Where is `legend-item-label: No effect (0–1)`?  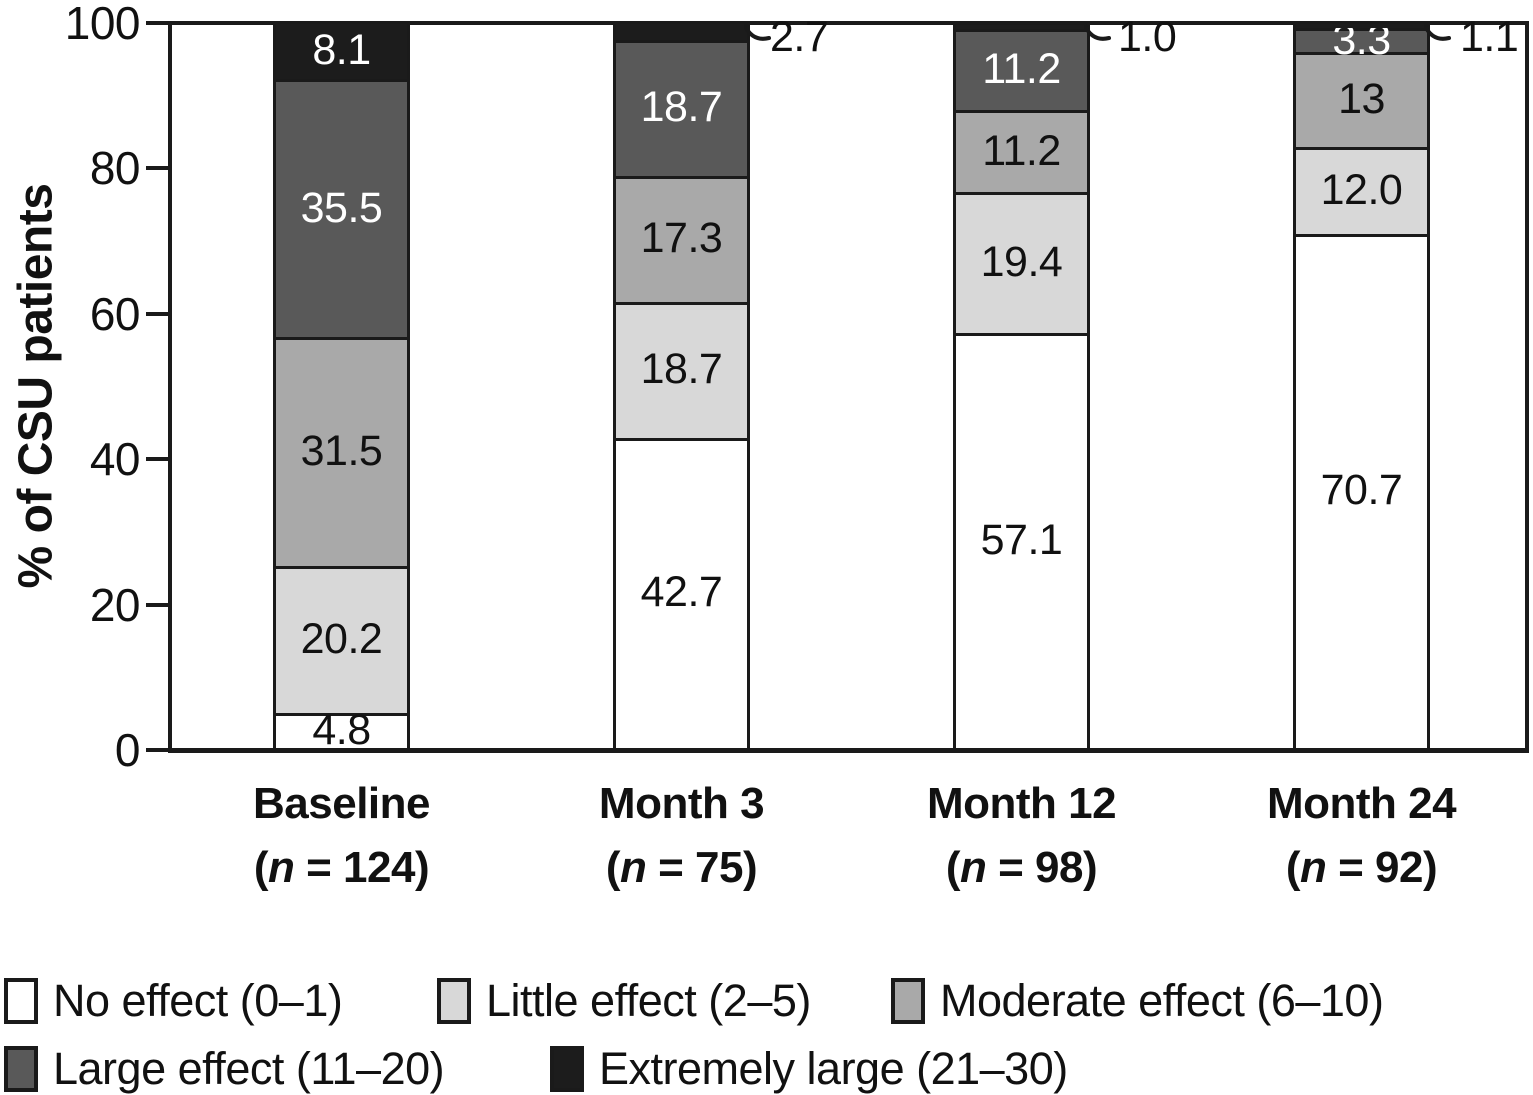 legend-item-label: No effect (0–1) is located at coordinates (198, 1000).